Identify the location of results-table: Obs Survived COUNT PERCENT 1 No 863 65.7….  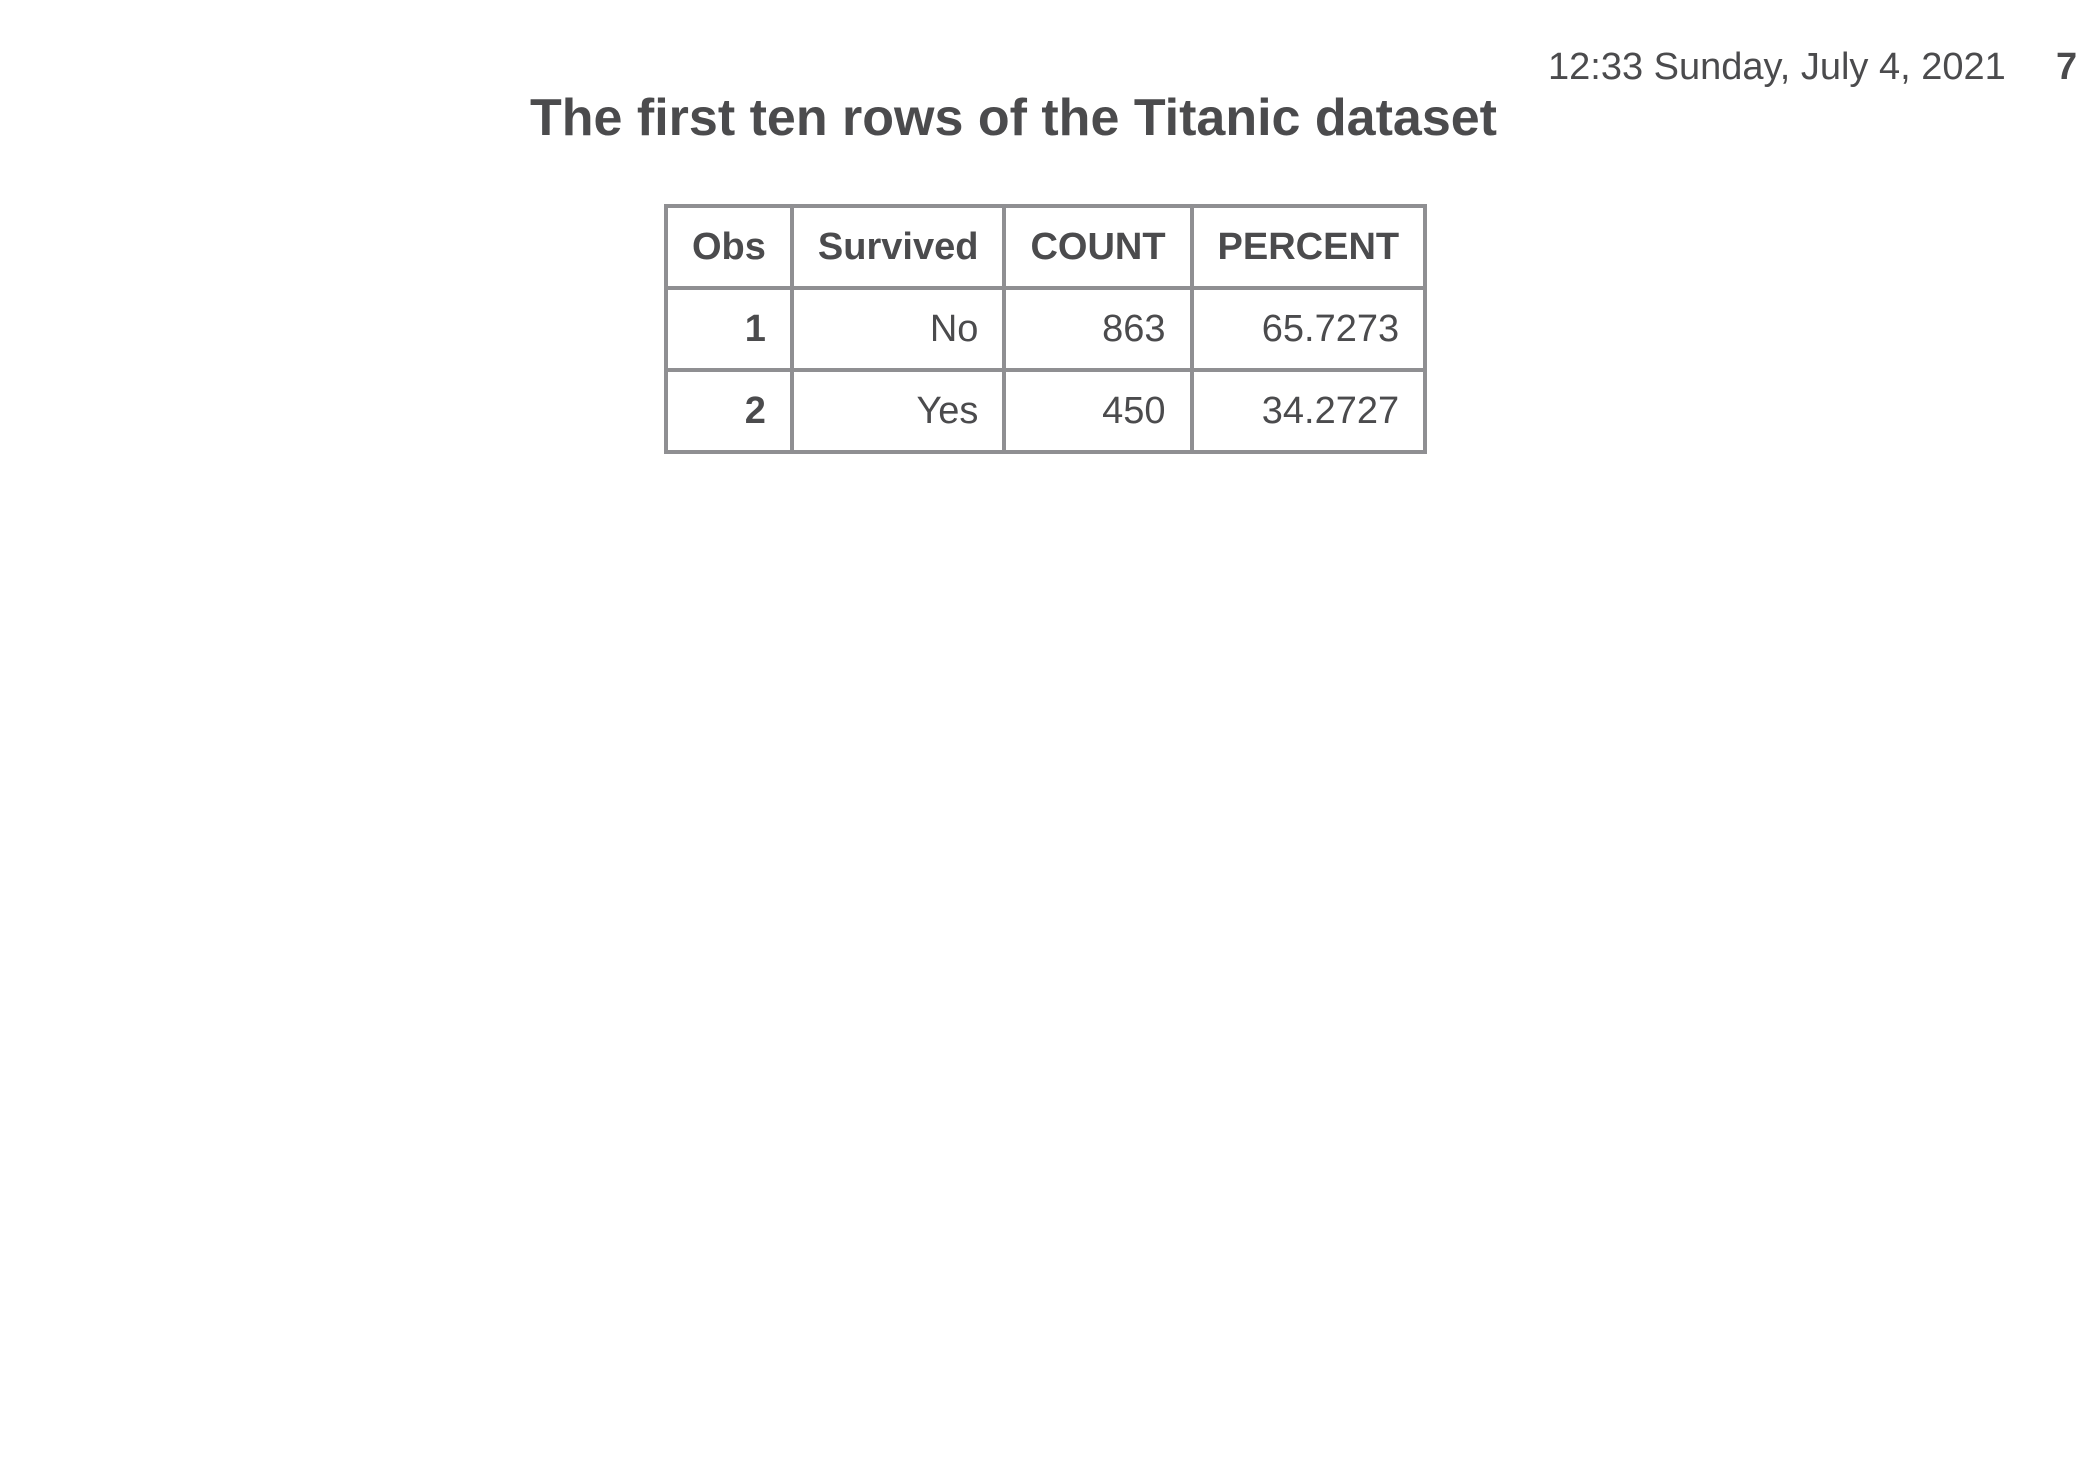
(1046, 329).